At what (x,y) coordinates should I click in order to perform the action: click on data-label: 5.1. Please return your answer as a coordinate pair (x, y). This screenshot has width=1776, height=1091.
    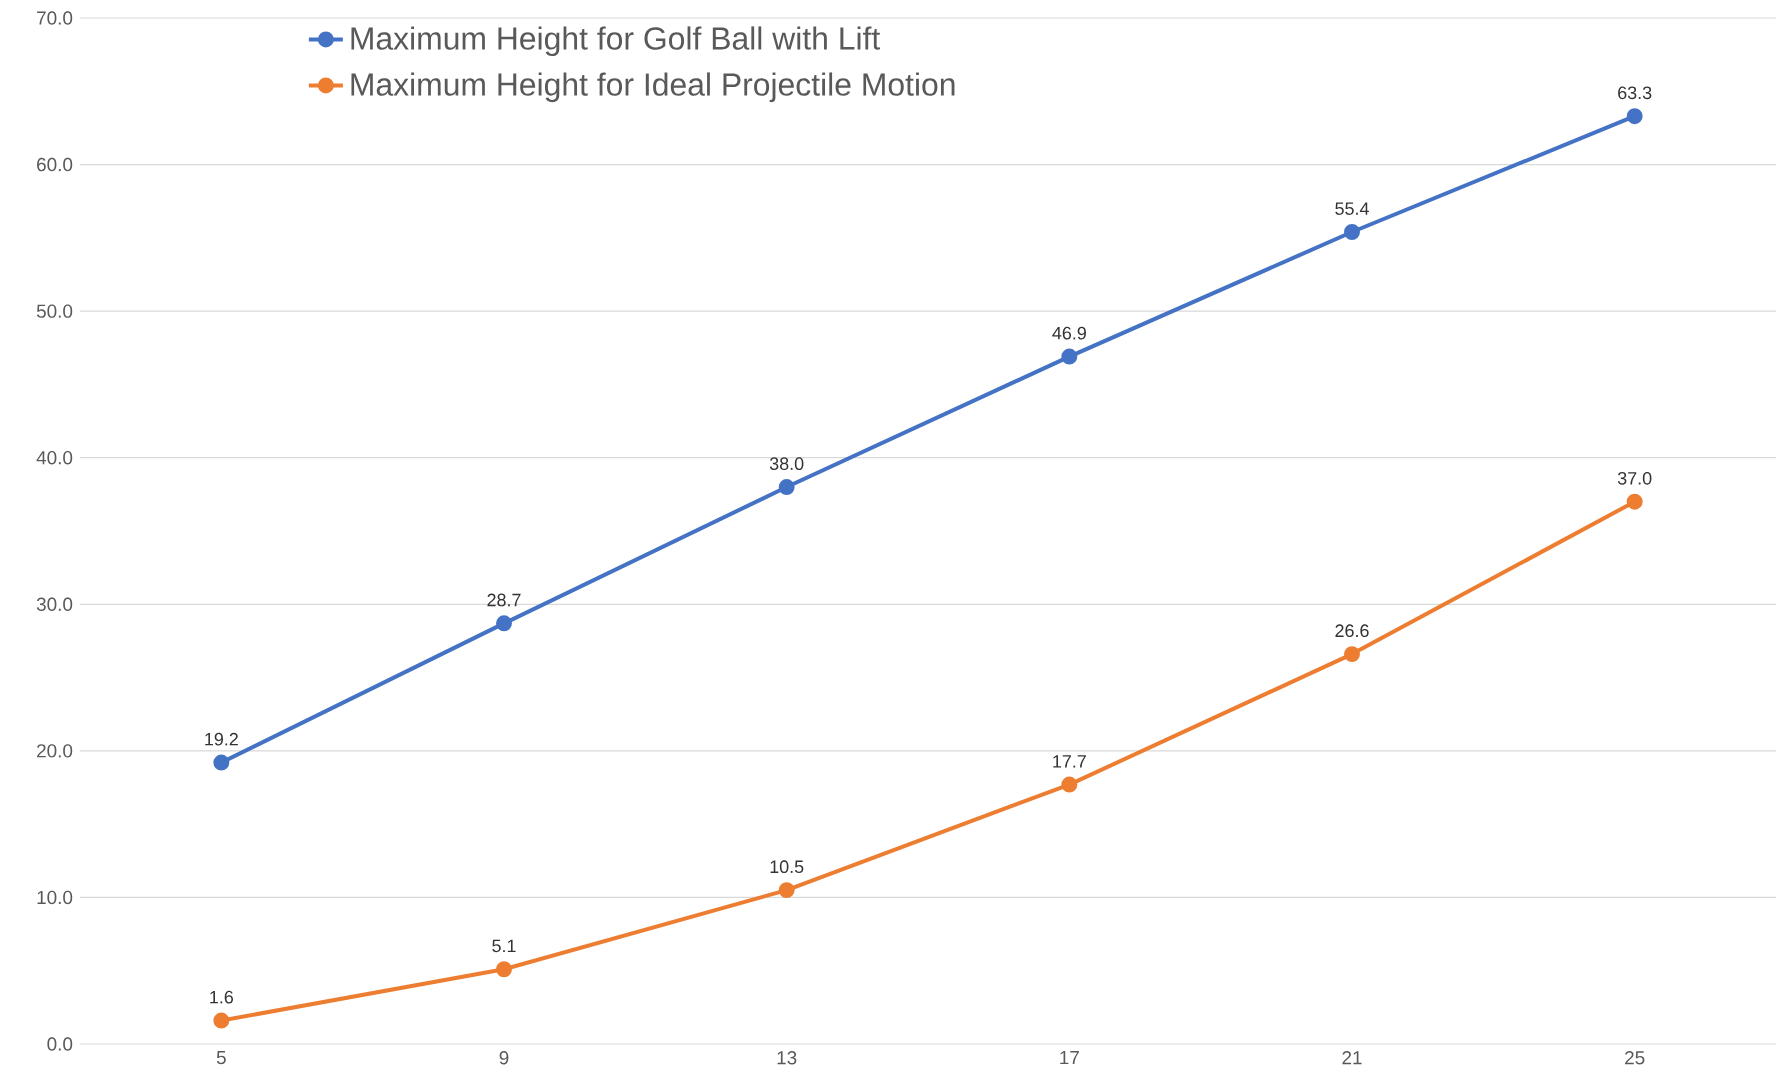
    Looking at the image, I should click on (504, 946).